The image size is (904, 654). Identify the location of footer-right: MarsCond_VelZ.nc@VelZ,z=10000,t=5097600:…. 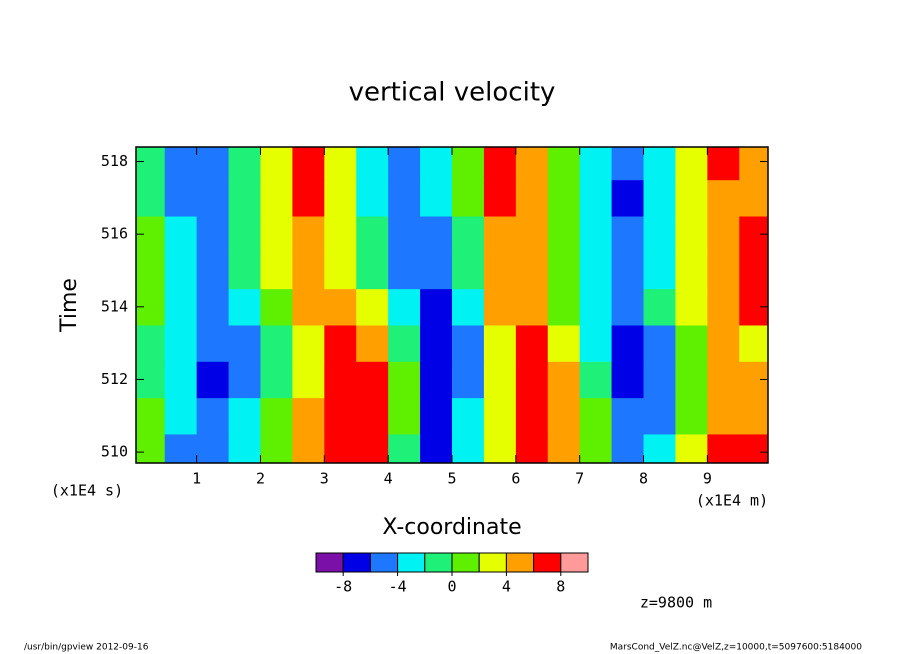
(736, 648).